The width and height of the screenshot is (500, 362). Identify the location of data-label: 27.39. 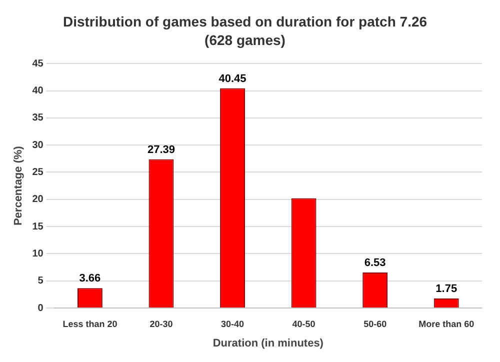
(161, 150).